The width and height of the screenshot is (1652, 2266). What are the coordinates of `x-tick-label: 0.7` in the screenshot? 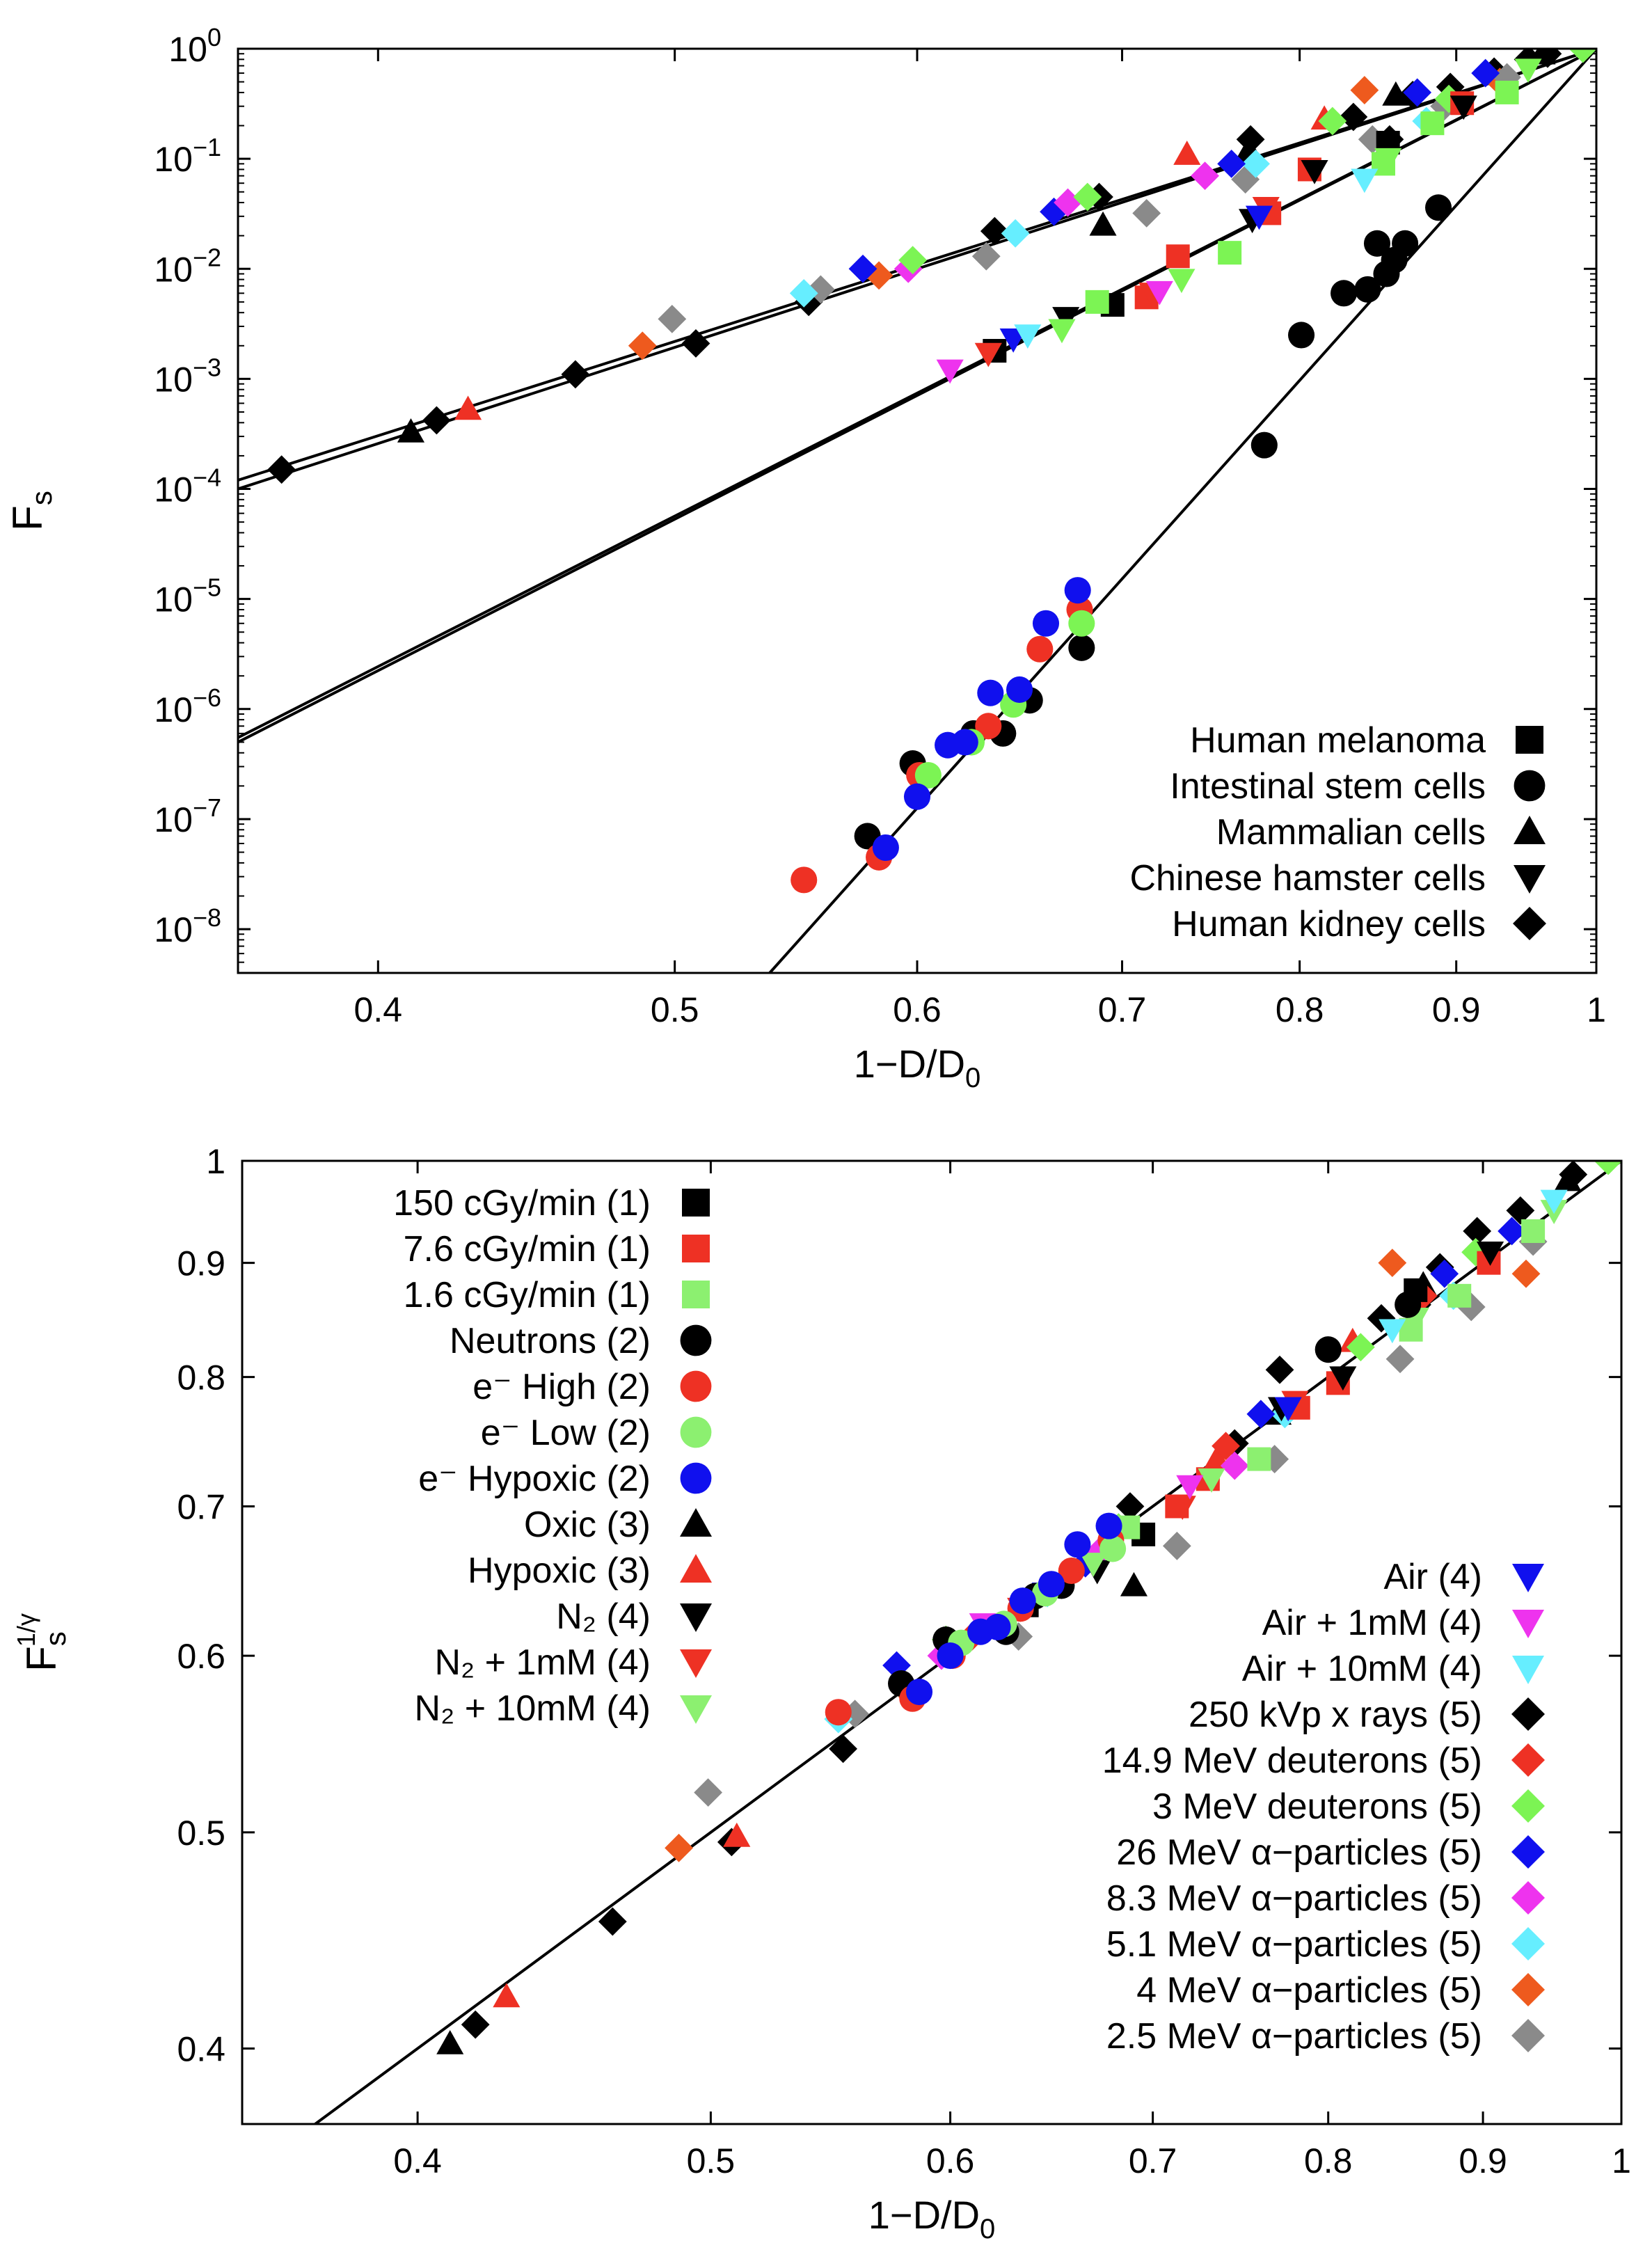 It's located at (1122, 1010).